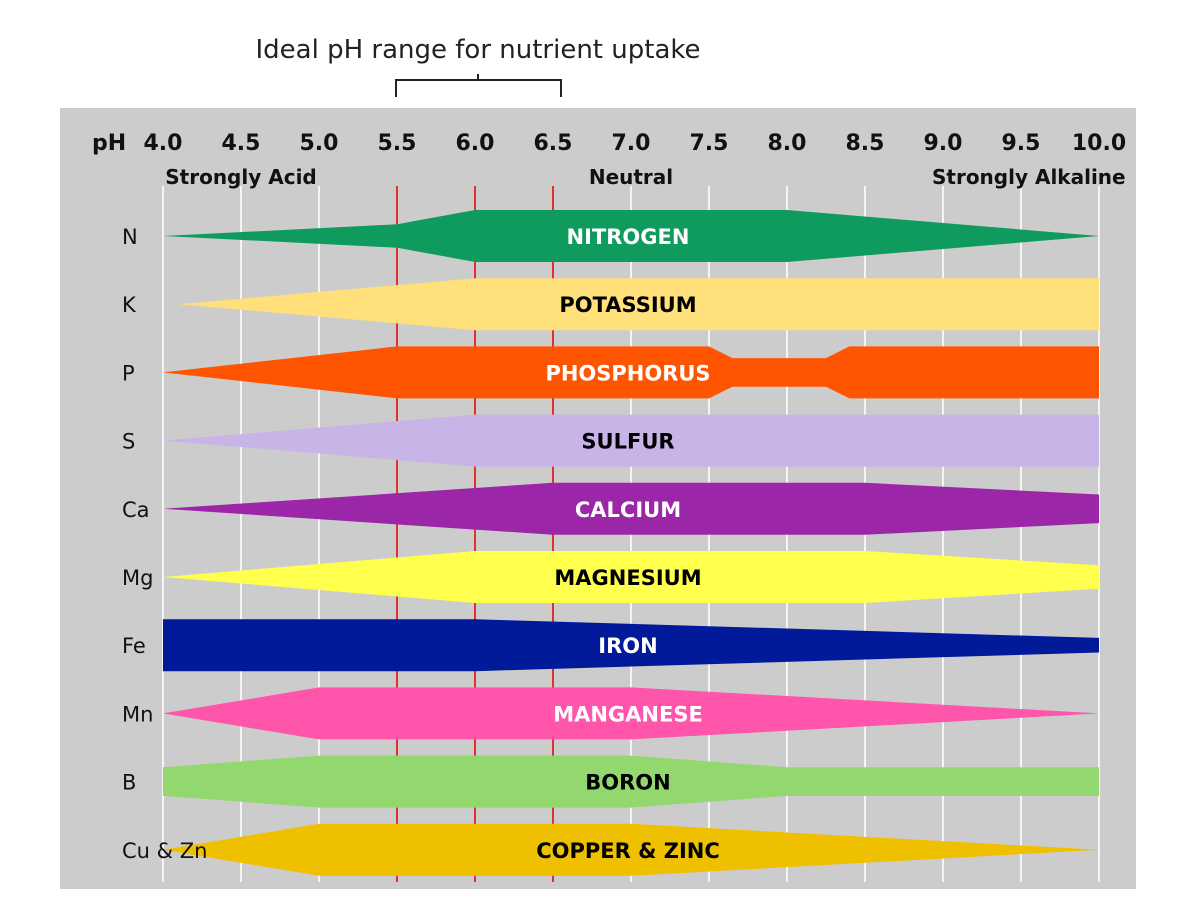 This screenshot has width=1200, height=914. I want to click on tick-label-4-0: 4.0, so click(163, 143).